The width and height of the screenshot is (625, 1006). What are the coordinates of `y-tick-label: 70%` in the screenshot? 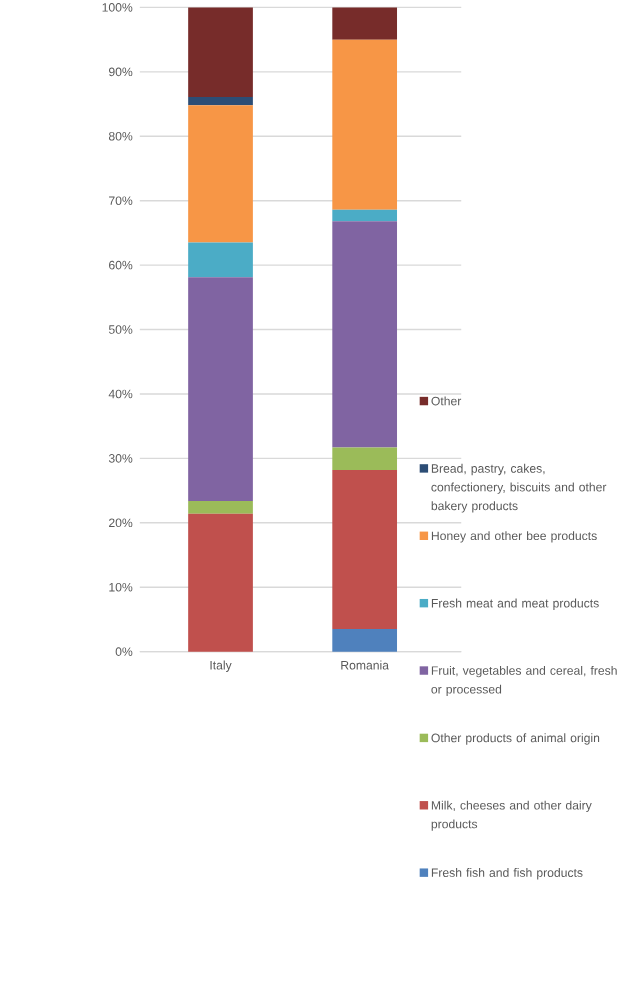 It's located at (121, 200).